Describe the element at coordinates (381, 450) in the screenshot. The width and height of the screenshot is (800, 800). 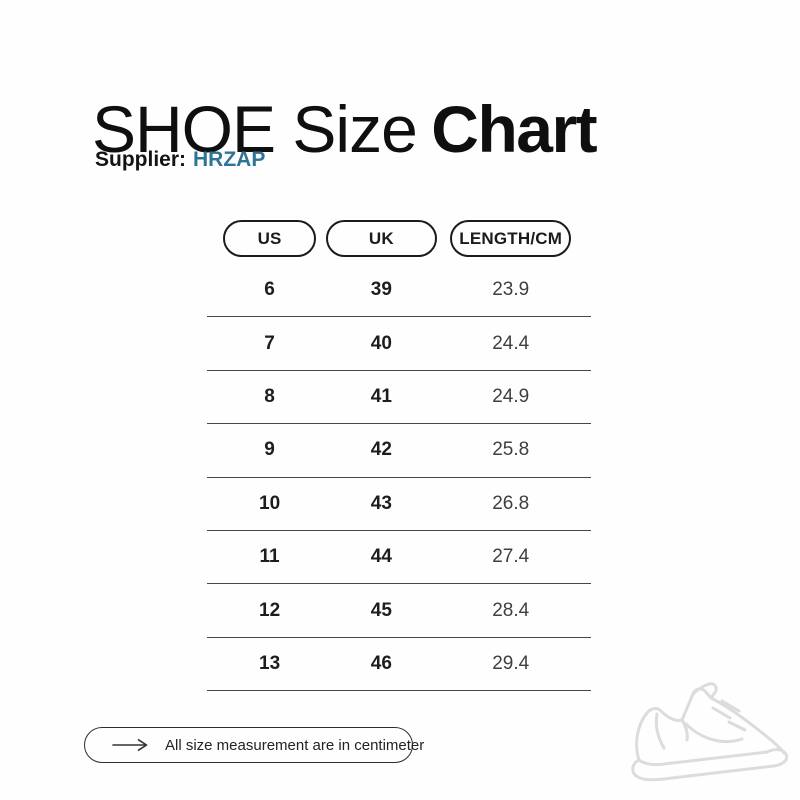
I see `cell-uk: 42` at that location.